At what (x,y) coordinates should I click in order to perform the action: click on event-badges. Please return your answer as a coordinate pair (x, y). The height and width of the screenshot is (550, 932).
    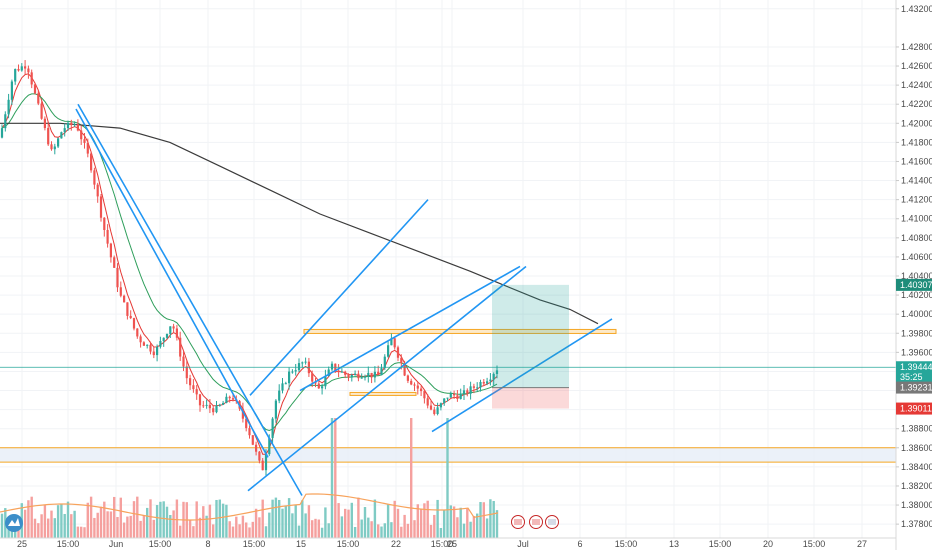
    Looking at the image, I should click on (535, 522).